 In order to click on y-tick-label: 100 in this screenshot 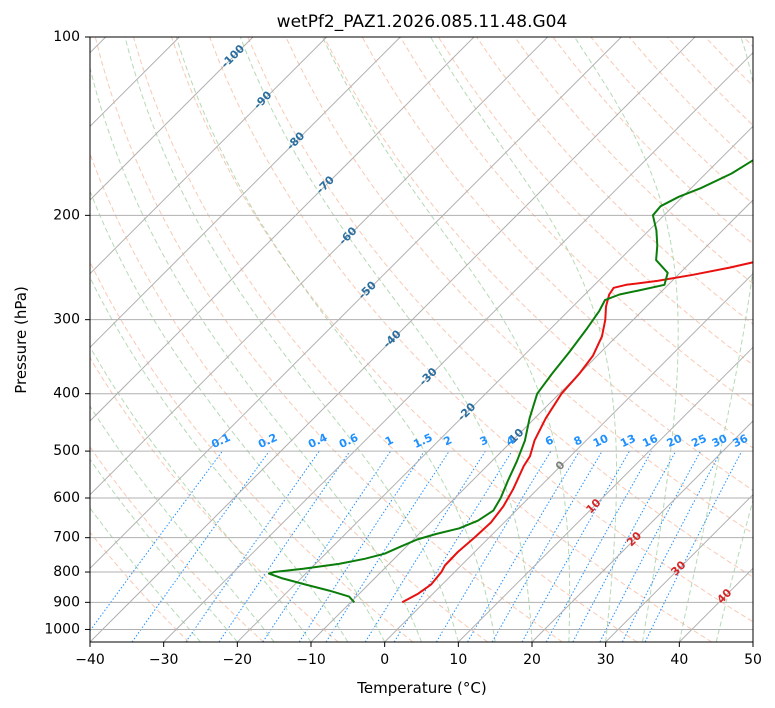, I will do `click(66, 37)`.